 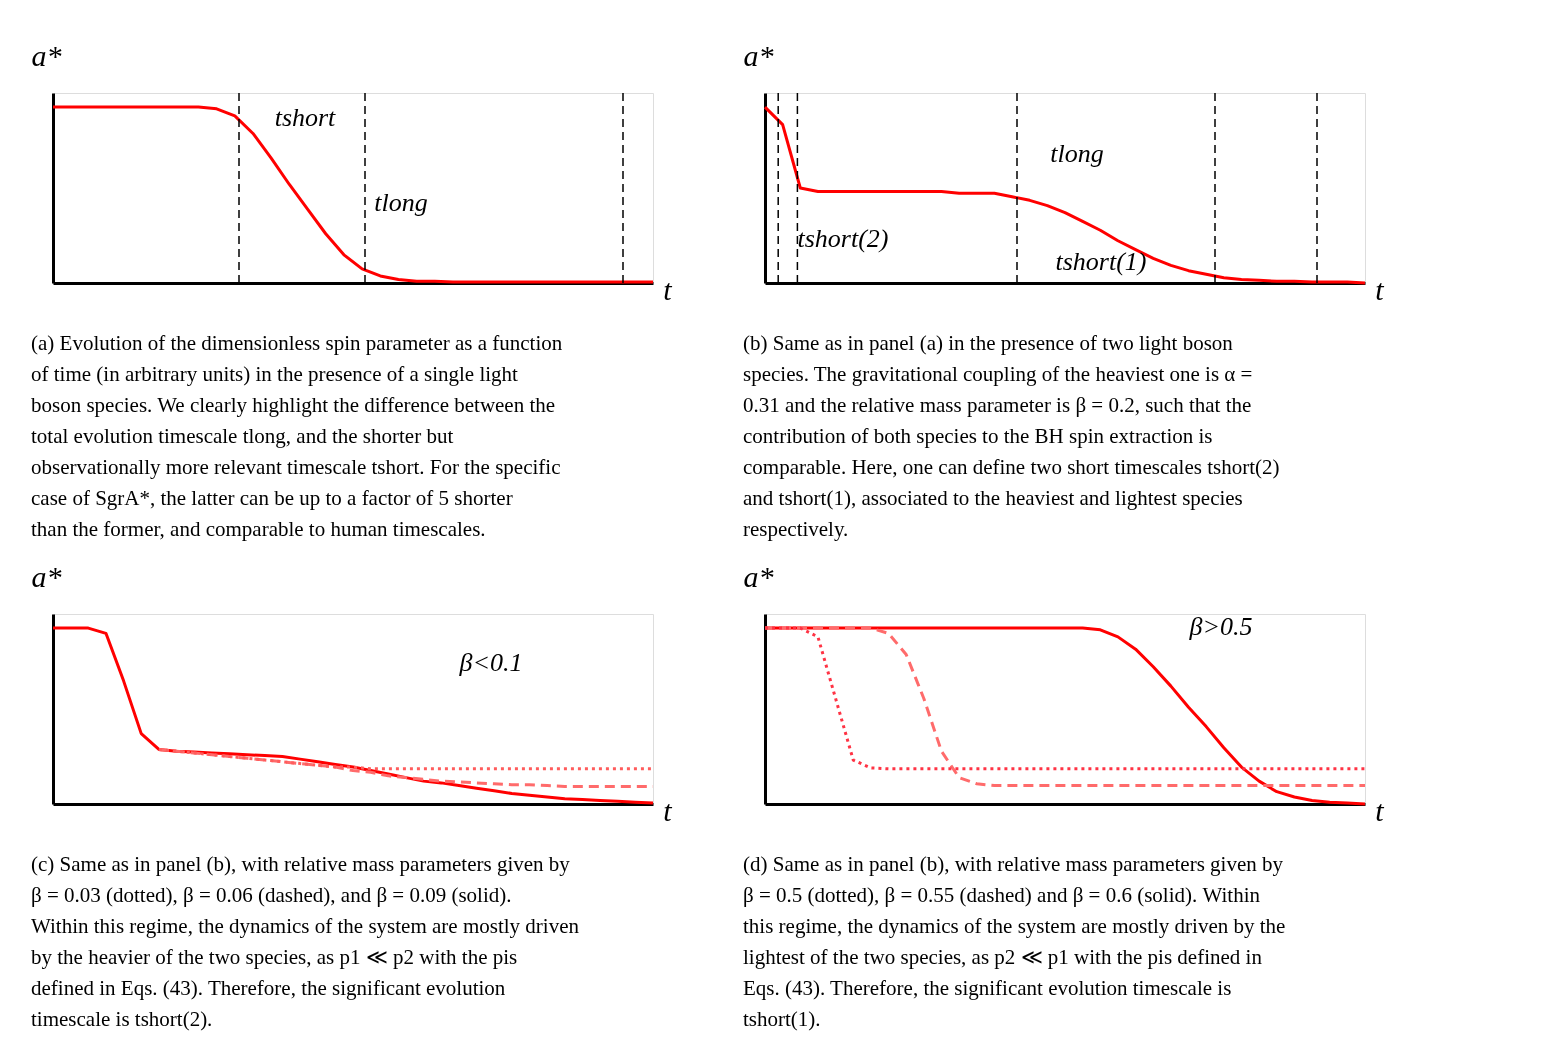 What do you see at coordinates (305, 117) in the screenshot?
I see `annotation: tshort` at bounding box center [305, 117].